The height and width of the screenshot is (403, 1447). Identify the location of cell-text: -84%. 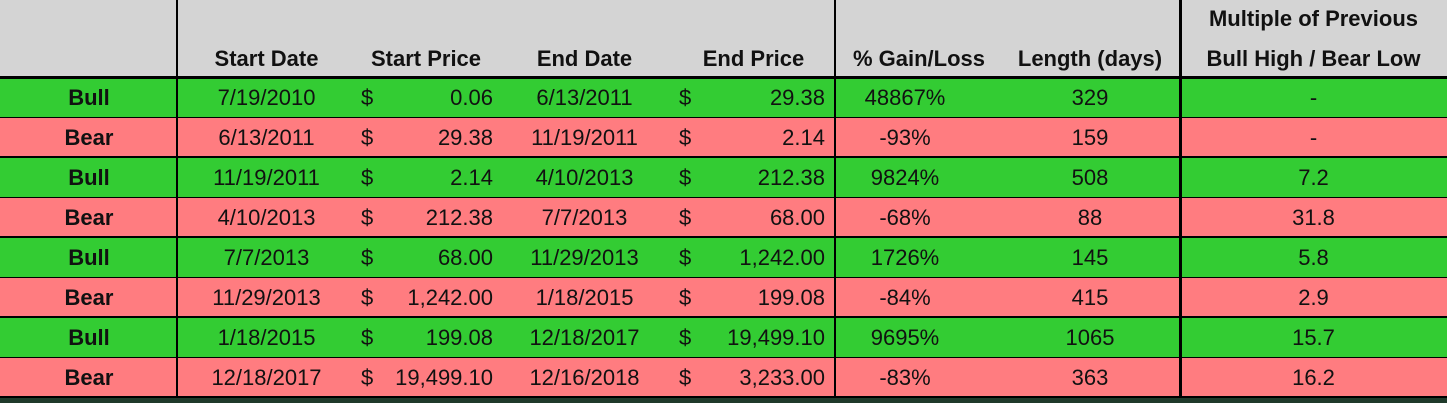
(905, 297).